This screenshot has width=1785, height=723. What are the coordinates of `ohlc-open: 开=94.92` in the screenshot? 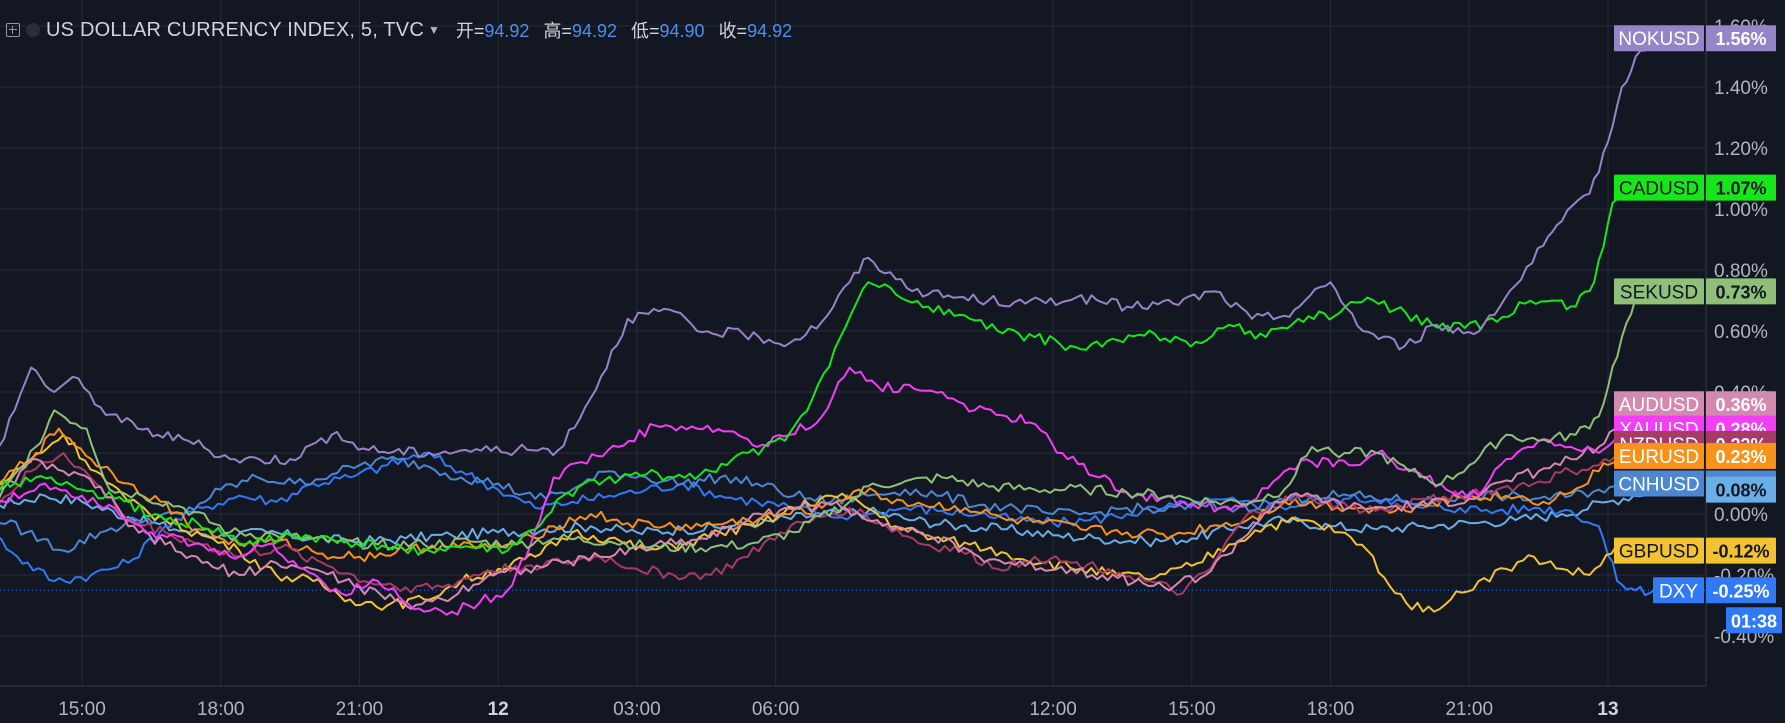 It's located at (493, 30).